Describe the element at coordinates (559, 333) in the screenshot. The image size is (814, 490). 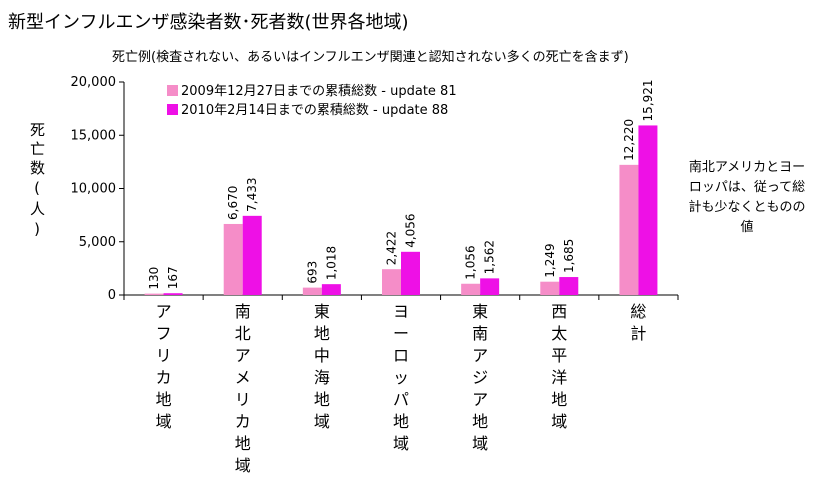
I see `category-char: 太` at that location.